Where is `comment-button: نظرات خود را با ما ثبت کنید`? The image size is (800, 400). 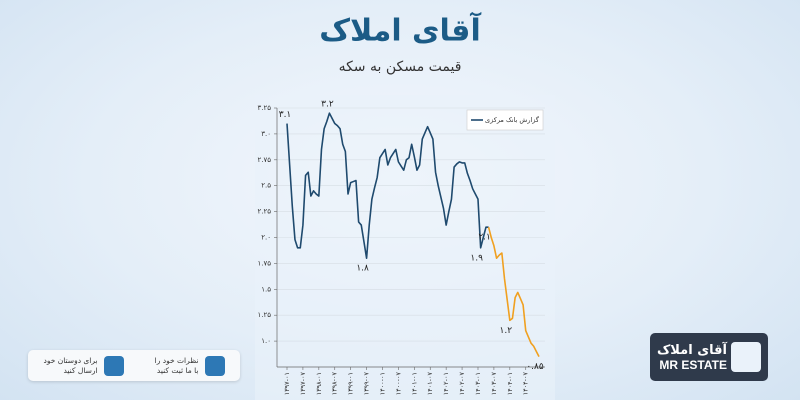
comment-button: نظرات خود را با ما ثبت کنید is located at coordinates (190, 365).